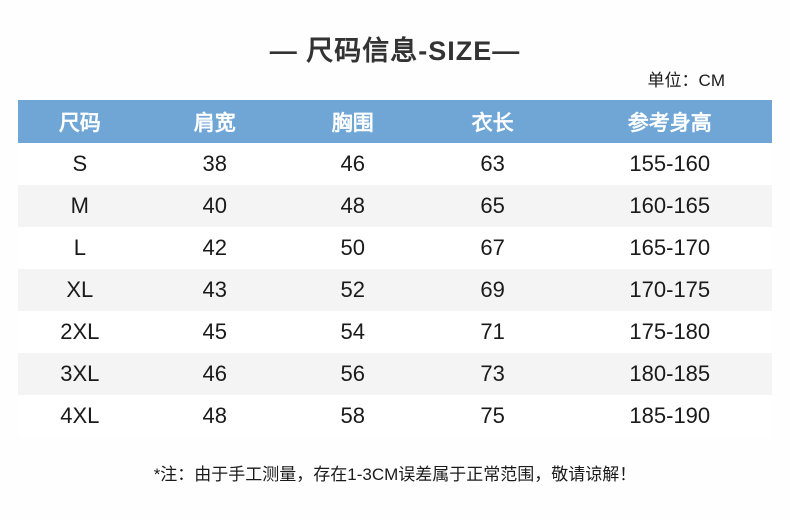  I want to click on value-cell: 155-160, so click(670, 163).